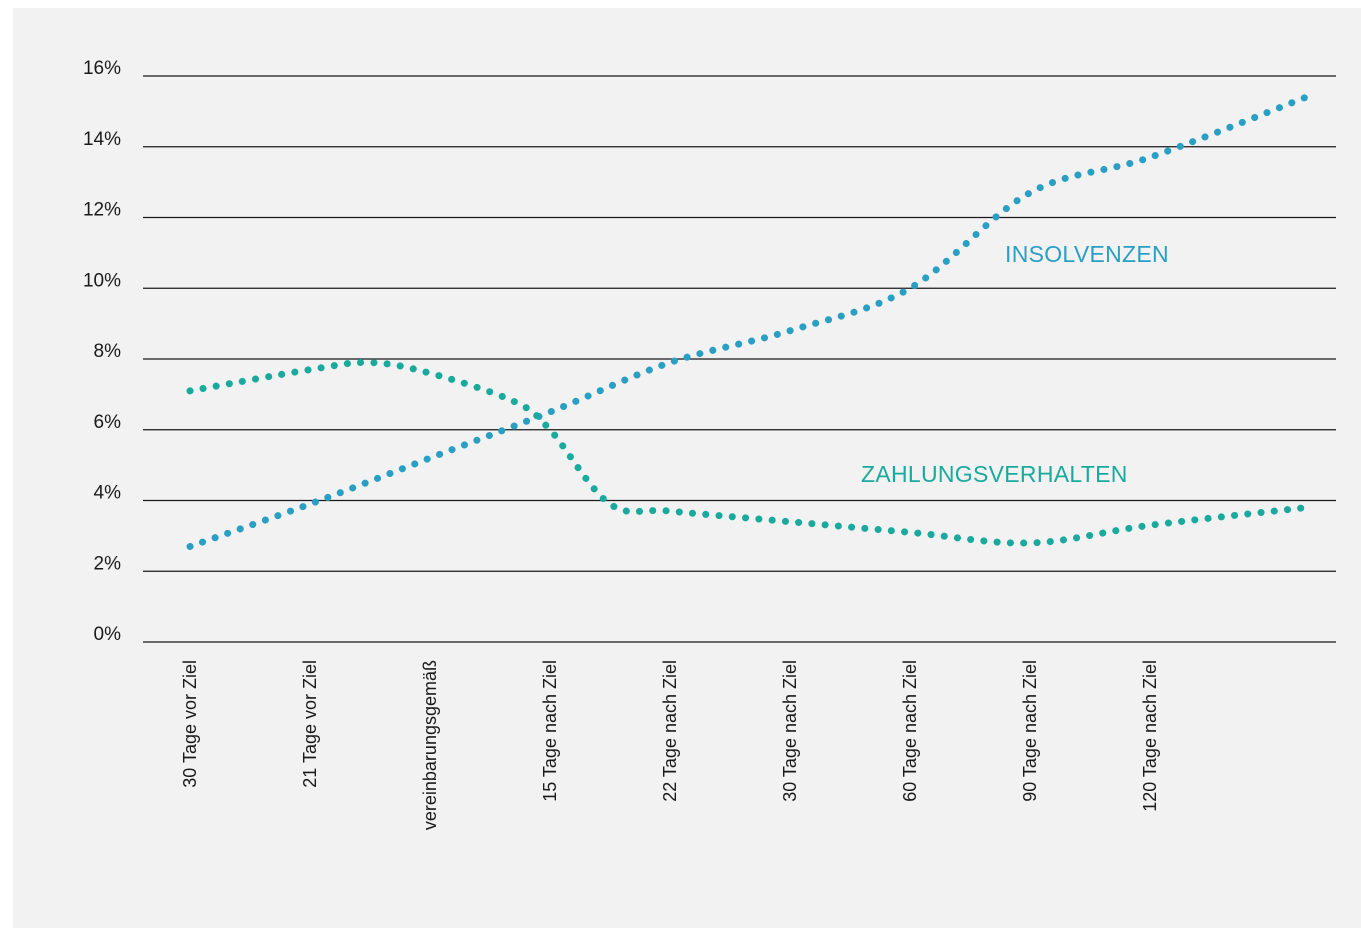  I want to click on series-label-zahlungsverhalten: ZAHLUNGSVERHALTEN, so click(994, 474).